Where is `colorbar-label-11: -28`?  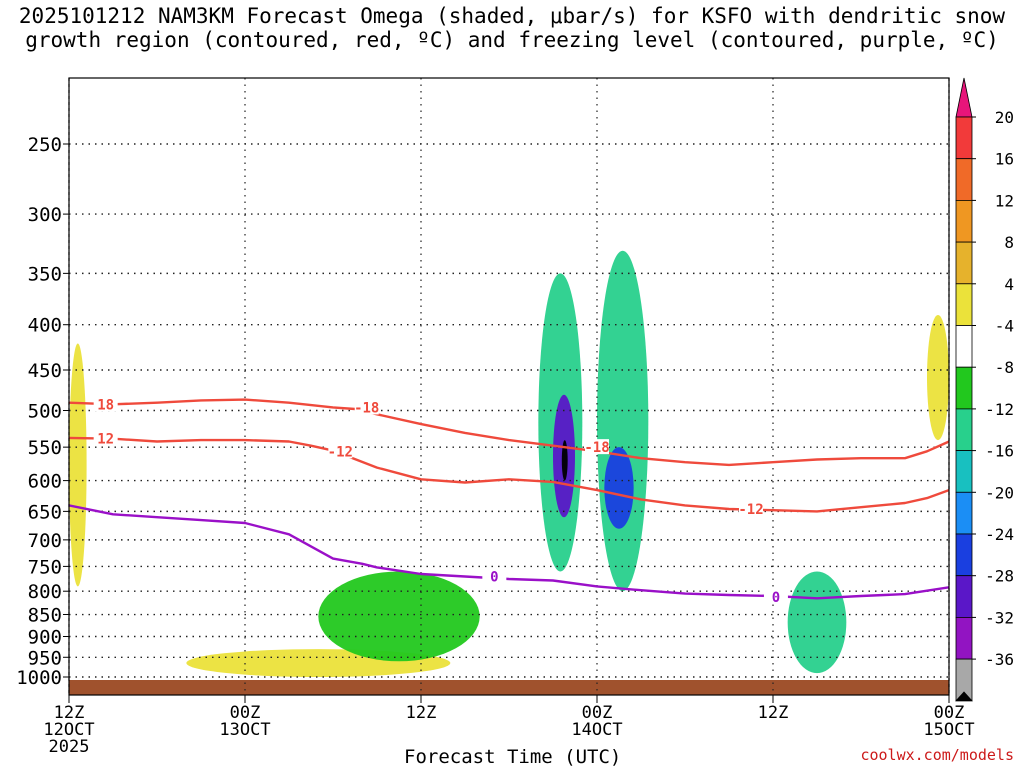 colorbar-label-11: -28 is located at coordinates (999, 576).